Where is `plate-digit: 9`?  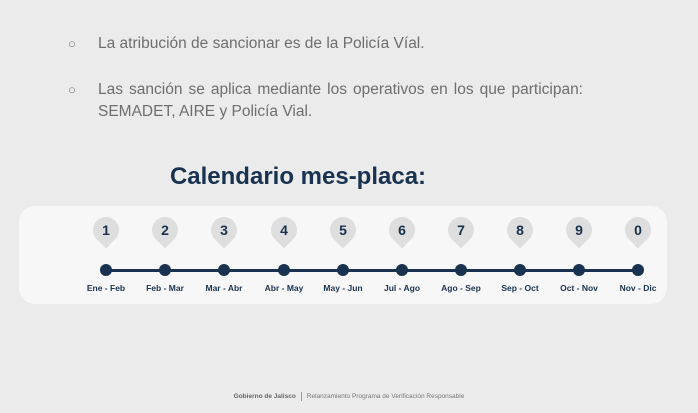 plate-digit: 9 is located at coordinates (579, 230).